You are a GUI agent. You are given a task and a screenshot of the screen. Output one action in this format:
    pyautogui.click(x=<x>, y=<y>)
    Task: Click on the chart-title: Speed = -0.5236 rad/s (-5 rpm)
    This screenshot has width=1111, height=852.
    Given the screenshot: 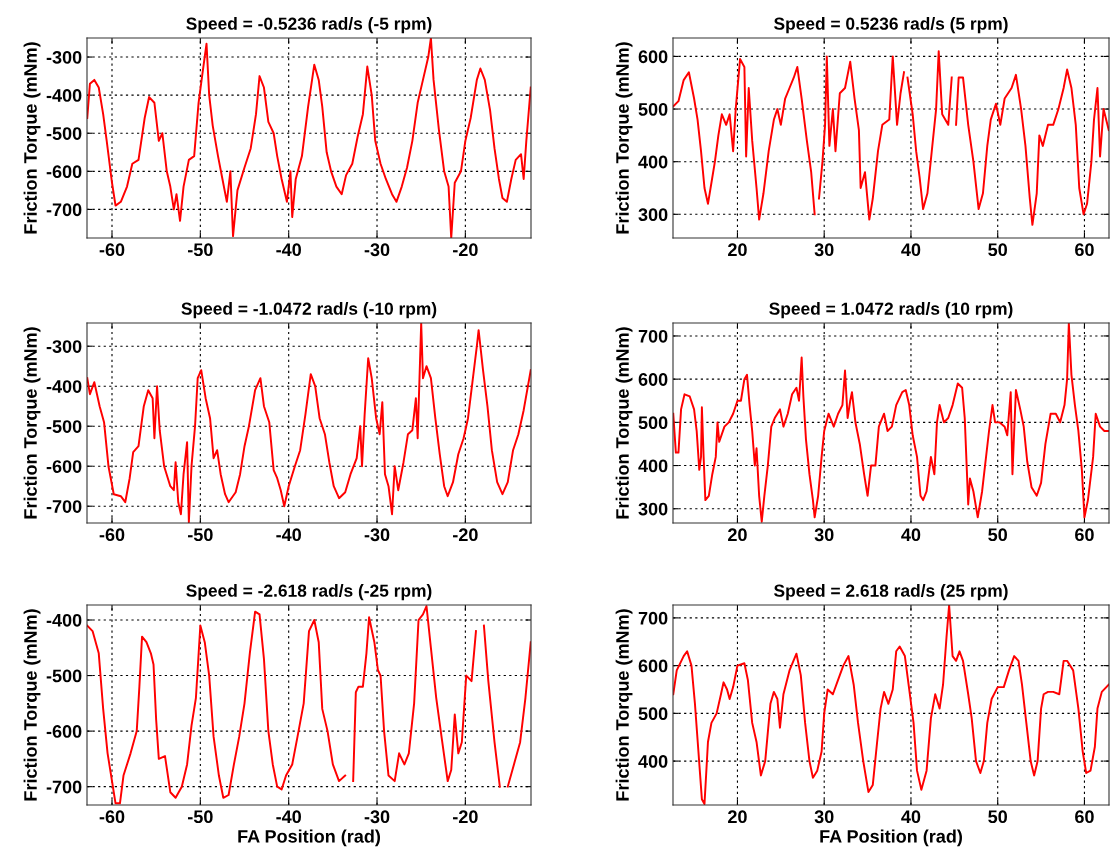 What is the action you would take?
    pyautogui.click(x=309, y=25)
    